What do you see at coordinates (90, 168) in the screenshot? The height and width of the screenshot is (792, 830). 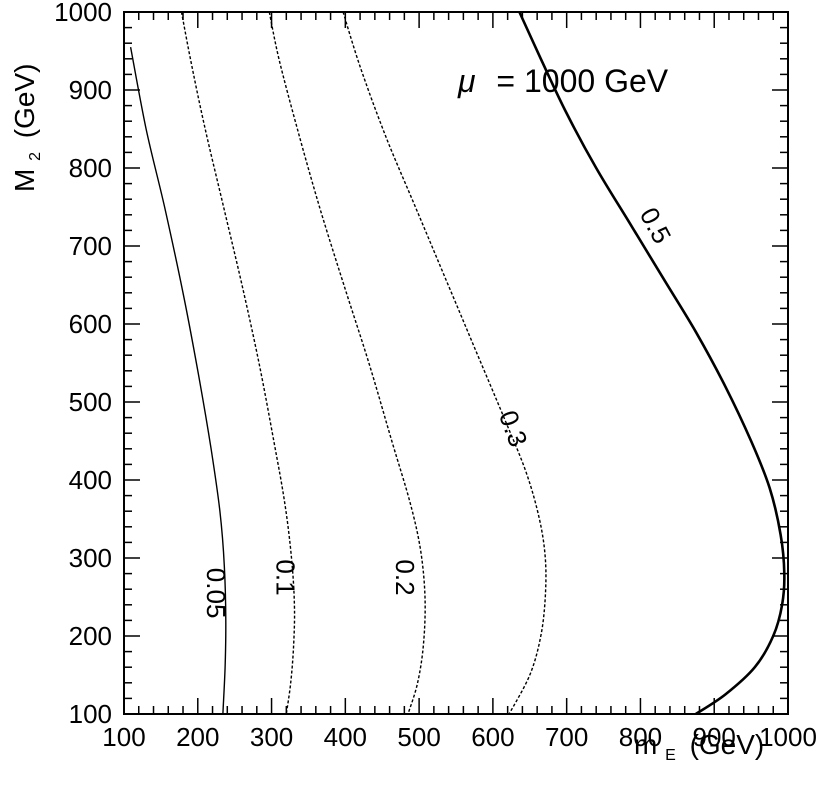 I see `y-tick-label: 800` at bounding box center [90, 168].